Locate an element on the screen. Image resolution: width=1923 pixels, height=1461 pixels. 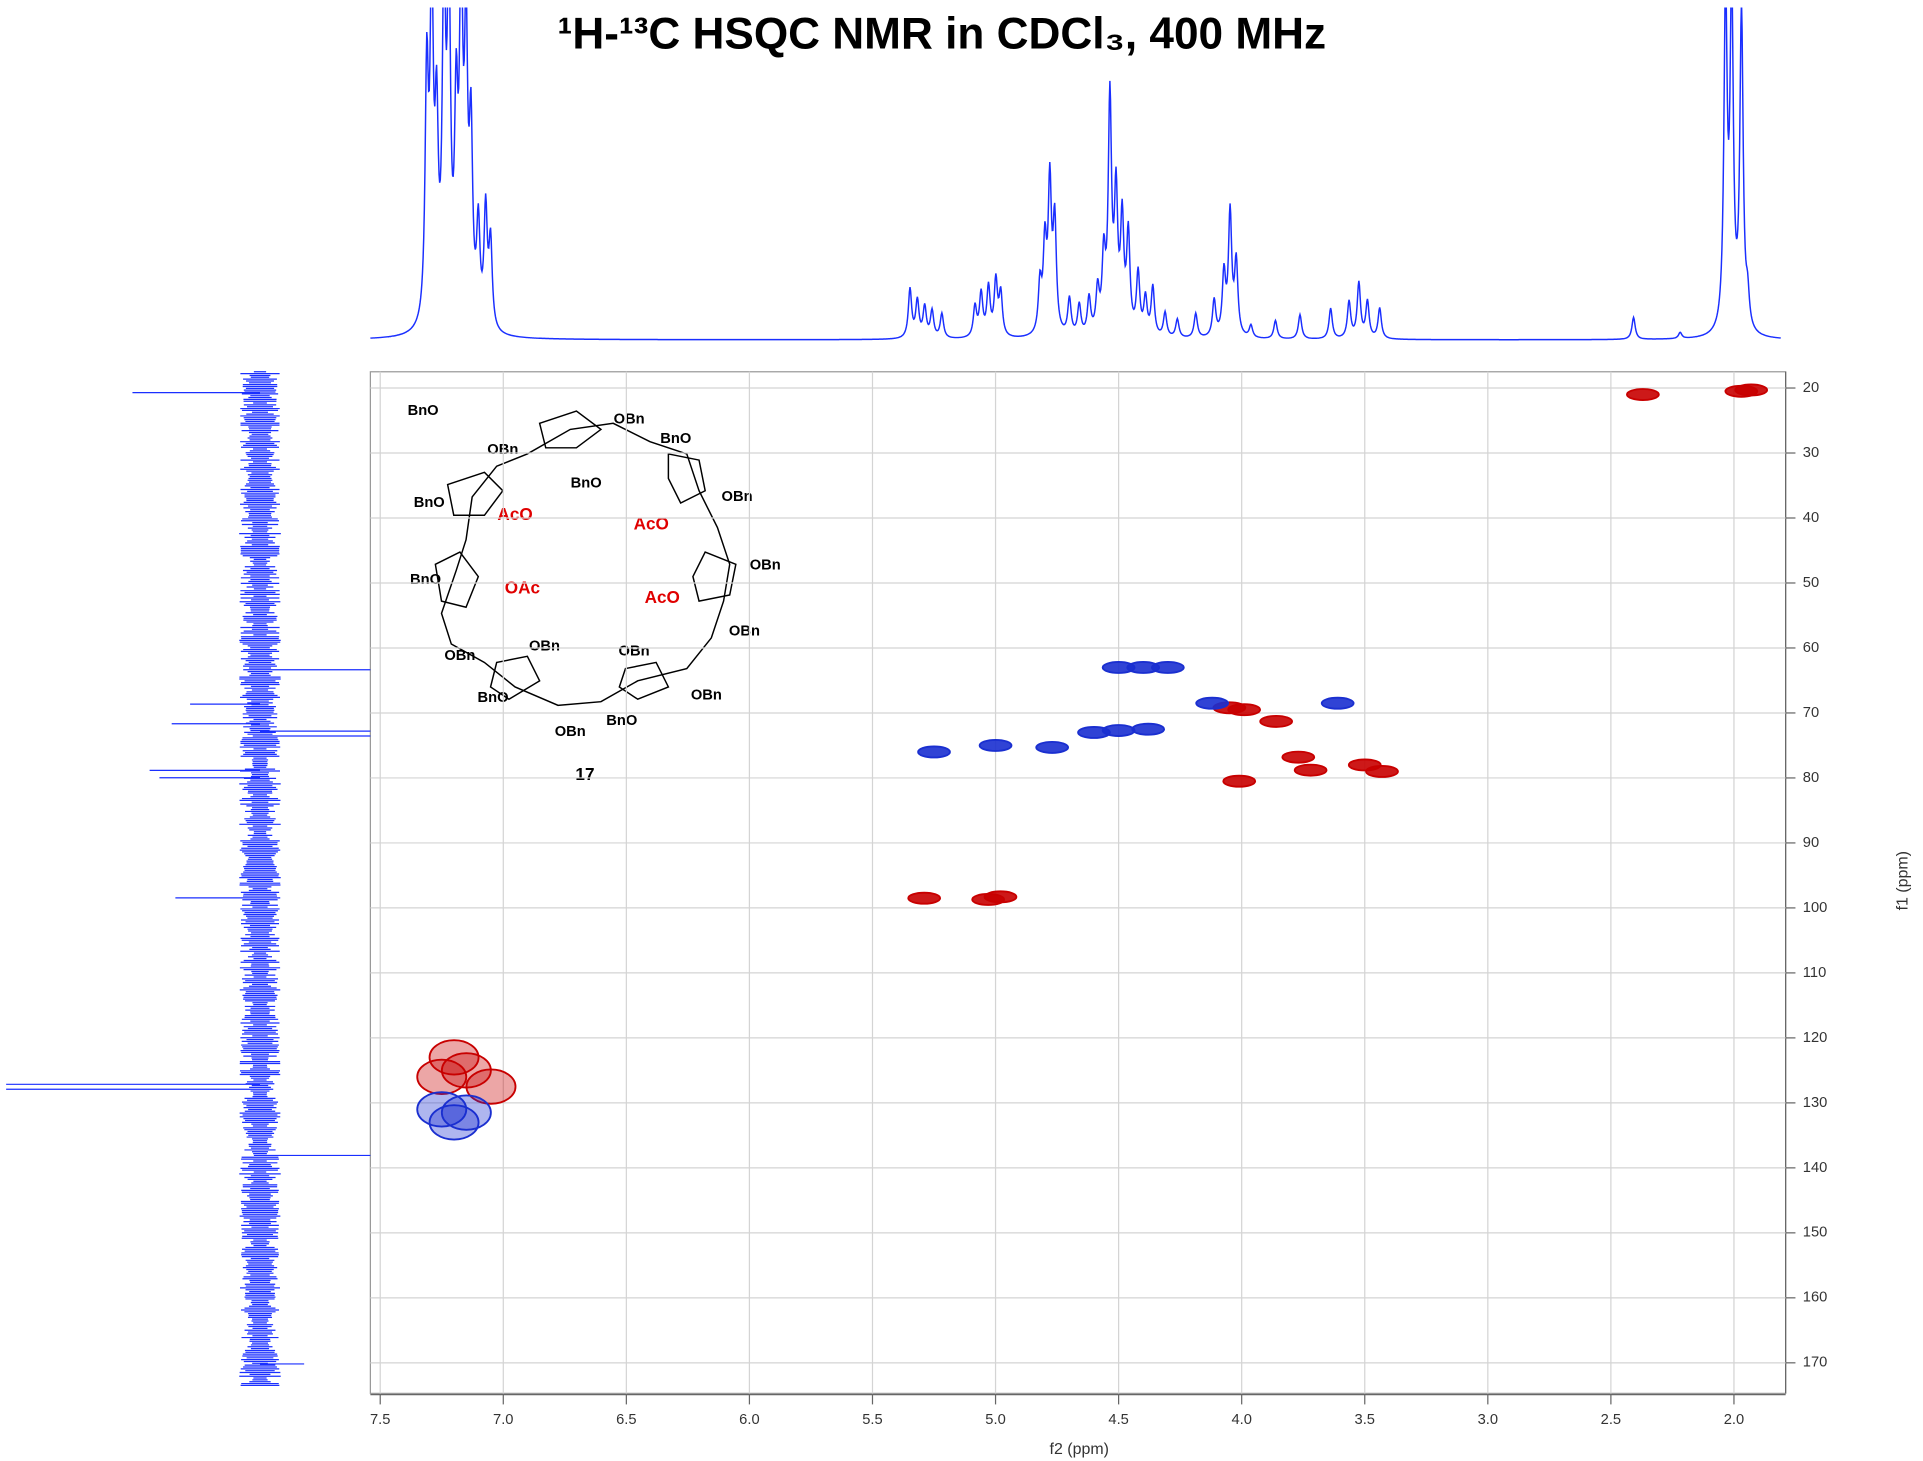
x-tick-label: 3.5 is located at coordinates (1365, 1420).